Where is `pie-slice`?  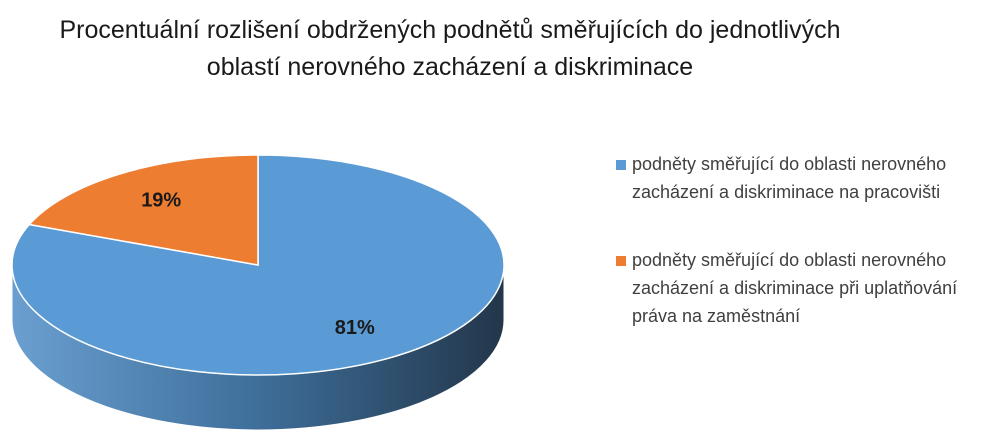 pie-slice is located at coordinates (143, 210).